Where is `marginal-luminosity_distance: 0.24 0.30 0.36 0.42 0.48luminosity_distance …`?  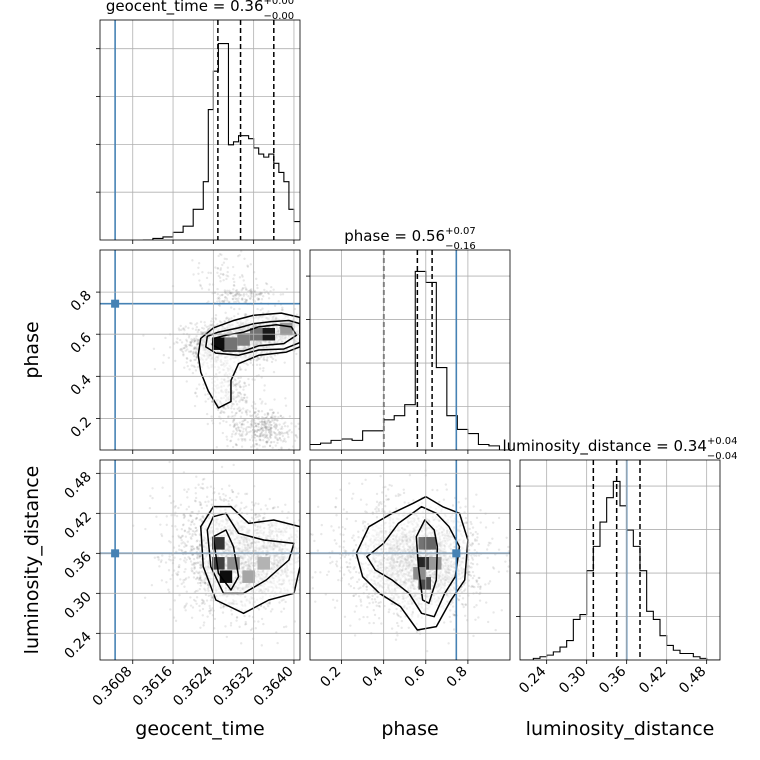
marginal-luminosity_distance: 0.24 0.30 0.36 0.42 0.48luminosity_distance … is located at coordinates (619, 566).